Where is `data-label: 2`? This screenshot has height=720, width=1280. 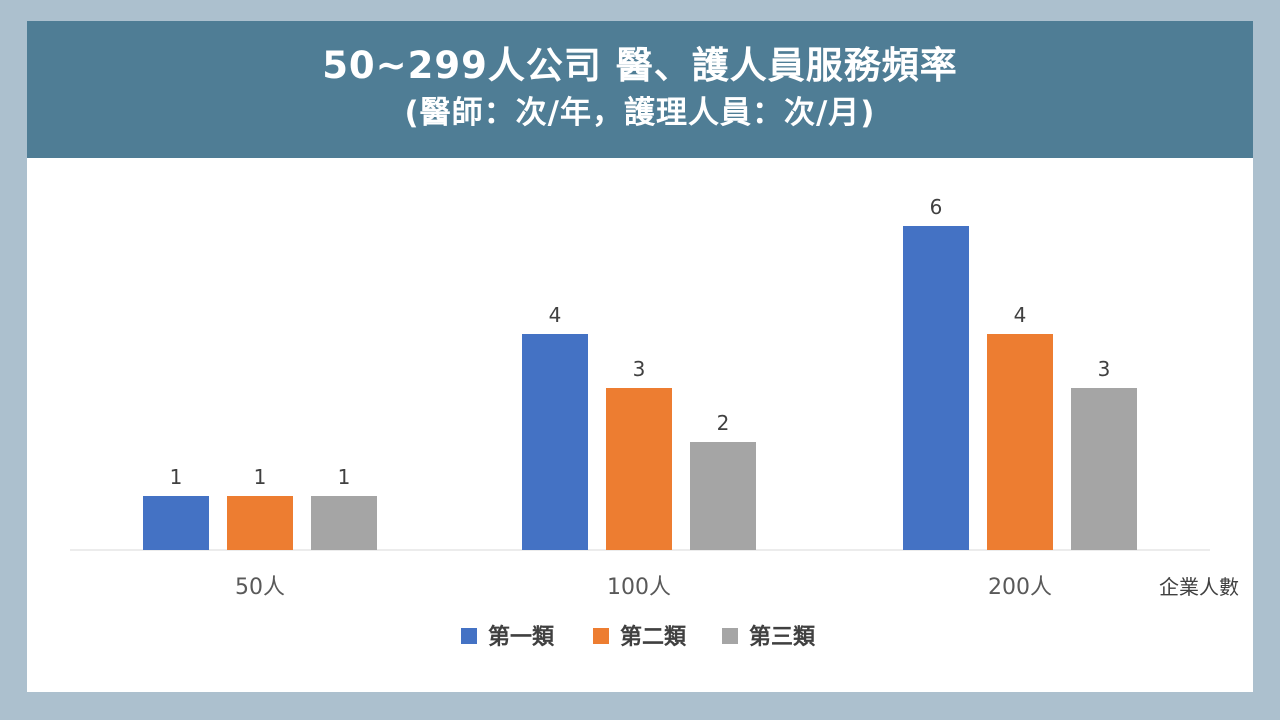
data-label: 2 is located at coordinates (723, 423).